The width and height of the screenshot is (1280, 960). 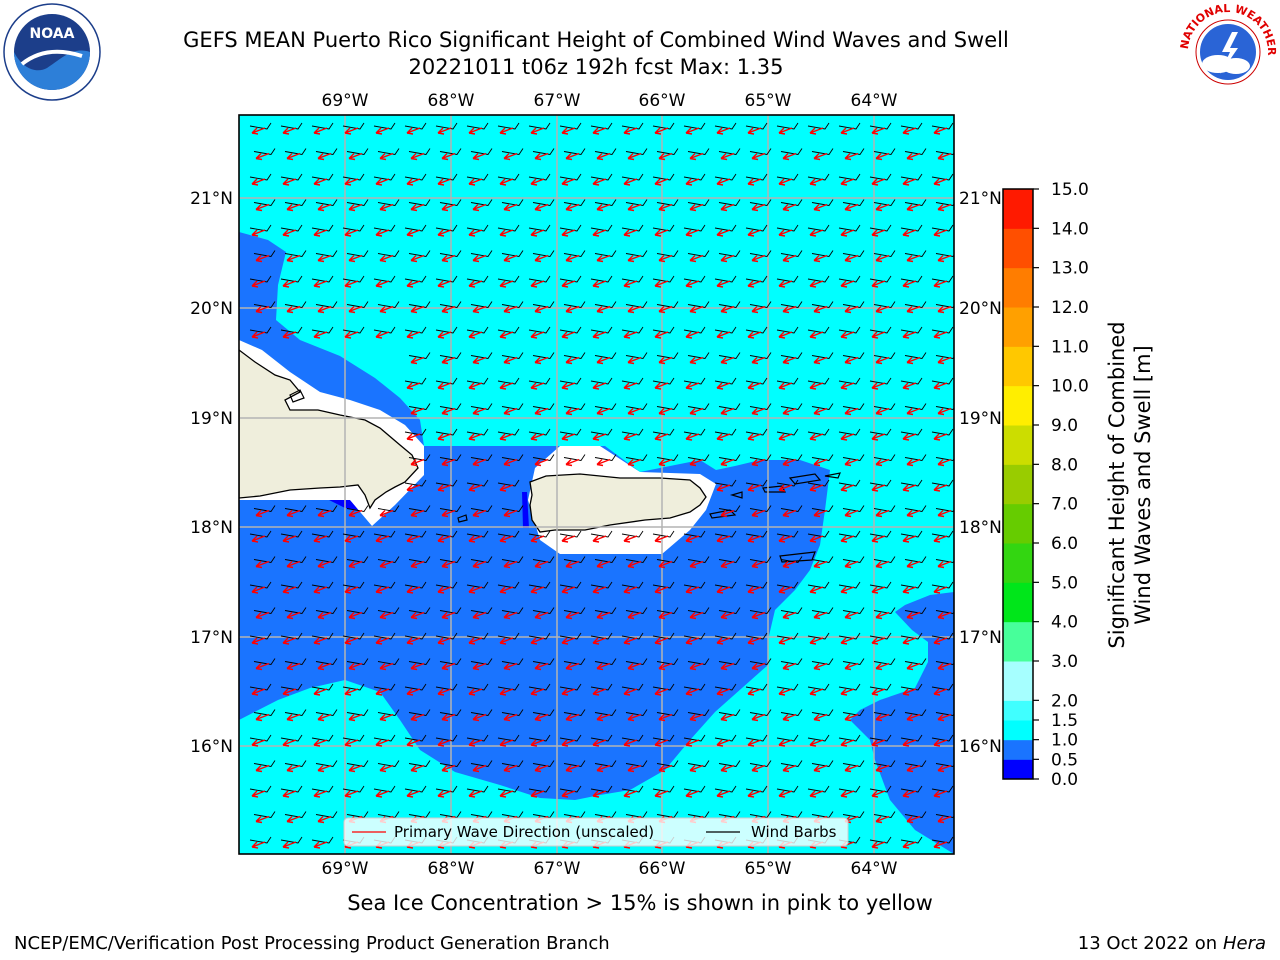 What do you see at coordinates (768, 101) in the screenshot?
I see `lon-label: 65°W` at bounding box center [768, 101].